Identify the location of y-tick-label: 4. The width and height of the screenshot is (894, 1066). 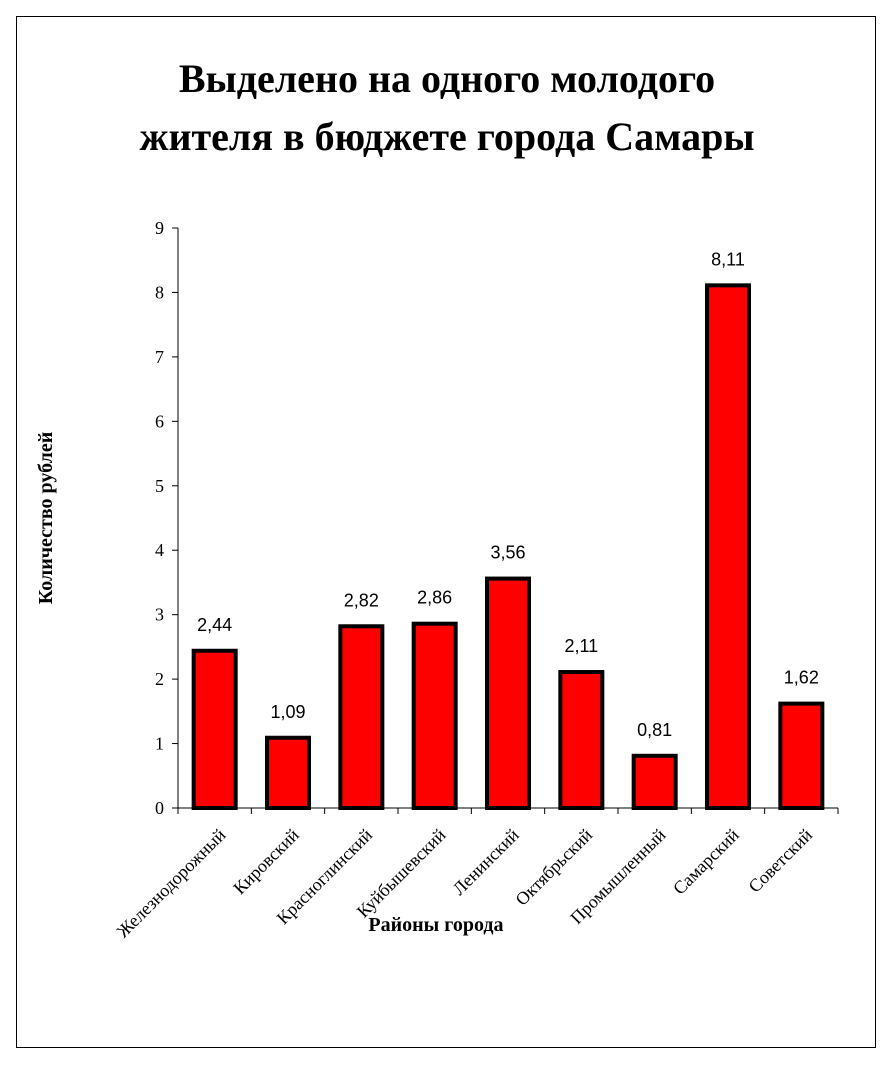
(159, 550).